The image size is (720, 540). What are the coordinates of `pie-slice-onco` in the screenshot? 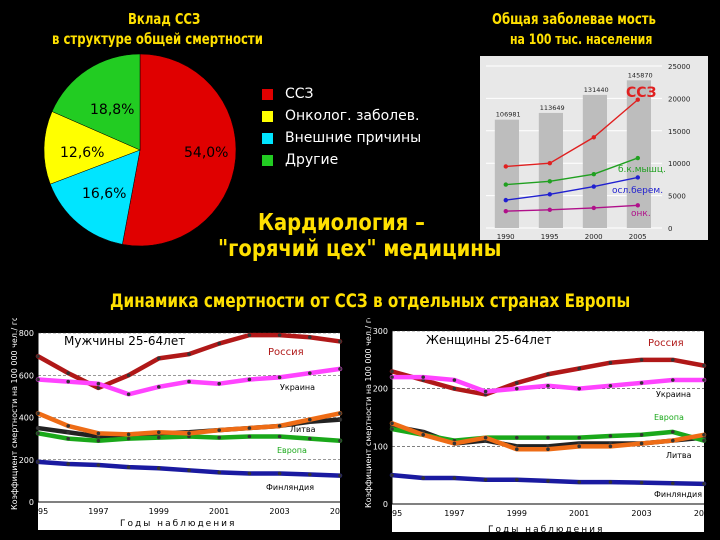 It's located at (95, 197).